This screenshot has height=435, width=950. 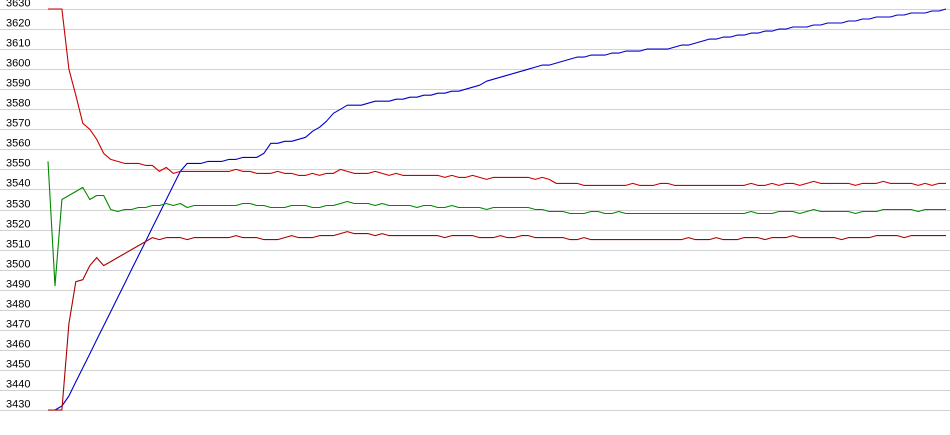 What do you see at coordinates (18, 225) in the screenshot?
I see `y-tick-label: 3520` at bounding box center [18, 225].